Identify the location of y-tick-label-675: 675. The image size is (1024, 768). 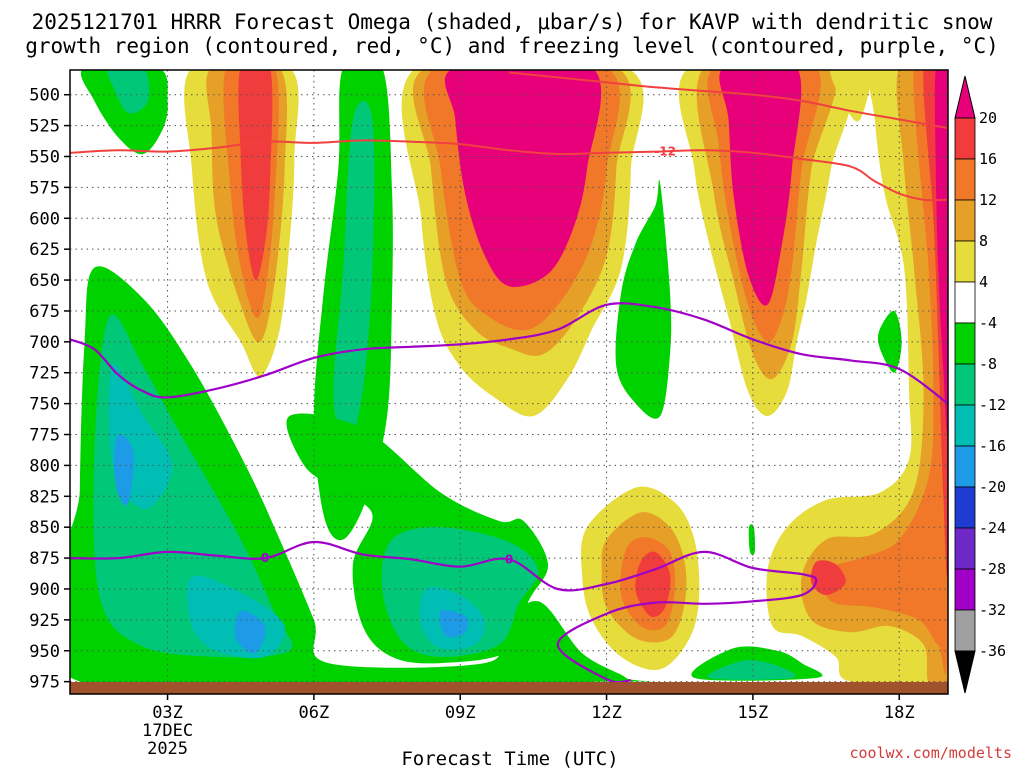
(44, 312).